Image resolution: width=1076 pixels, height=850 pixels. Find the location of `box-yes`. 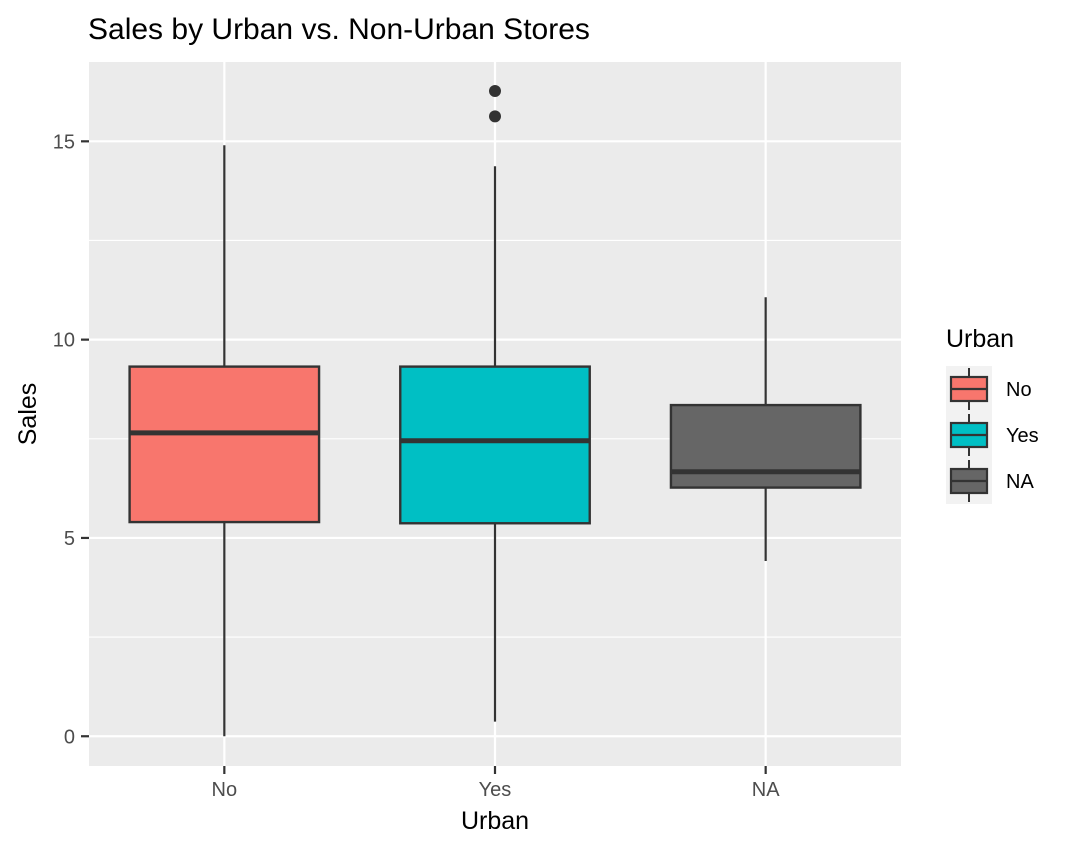

box-yes is located at coordinates (495, 403).